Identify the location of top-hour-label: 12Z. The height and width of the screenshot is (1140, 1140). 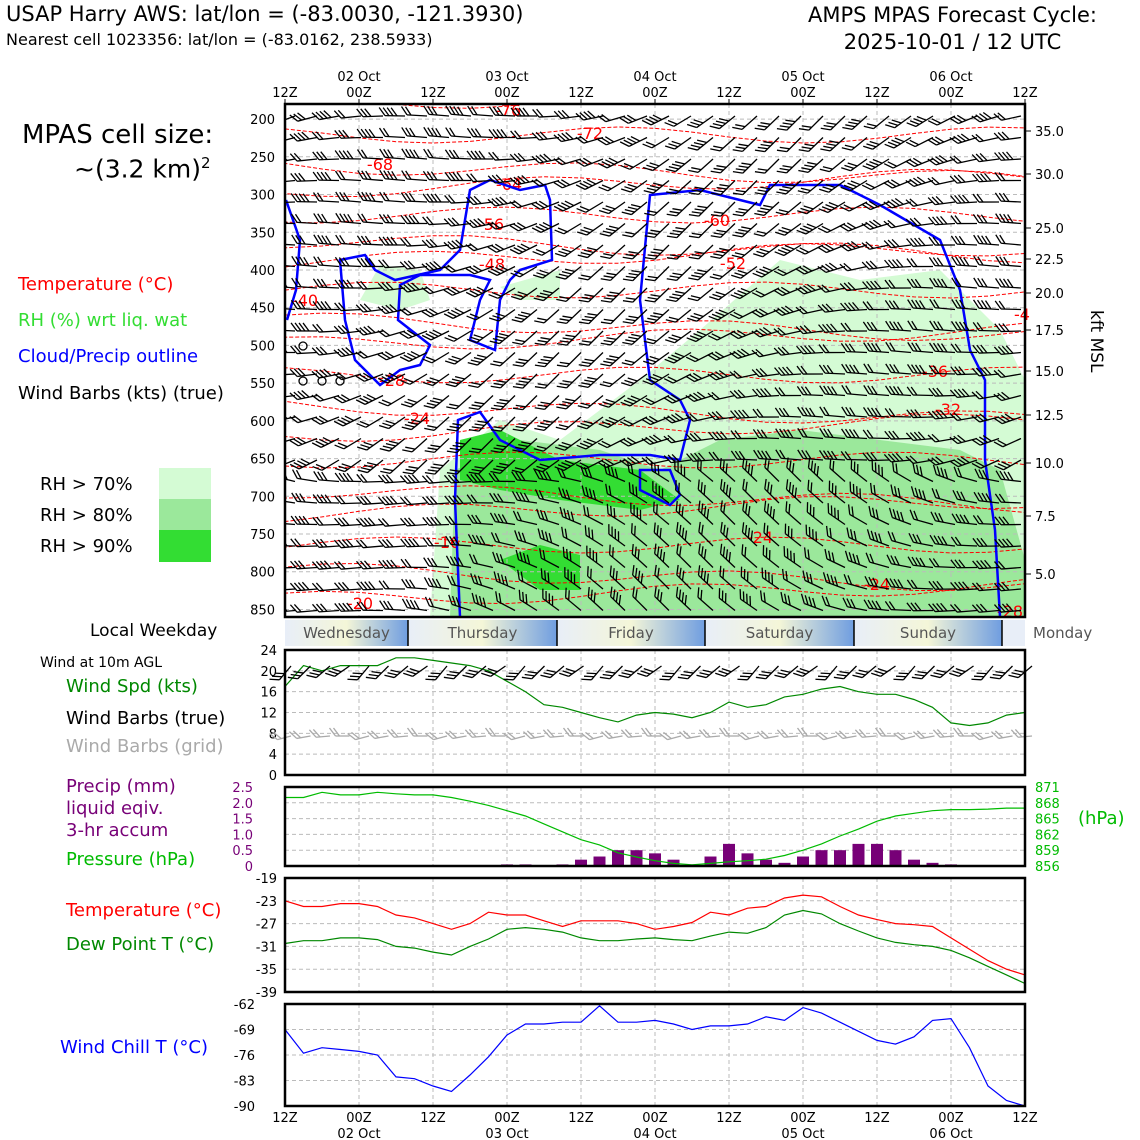
(581, 93).